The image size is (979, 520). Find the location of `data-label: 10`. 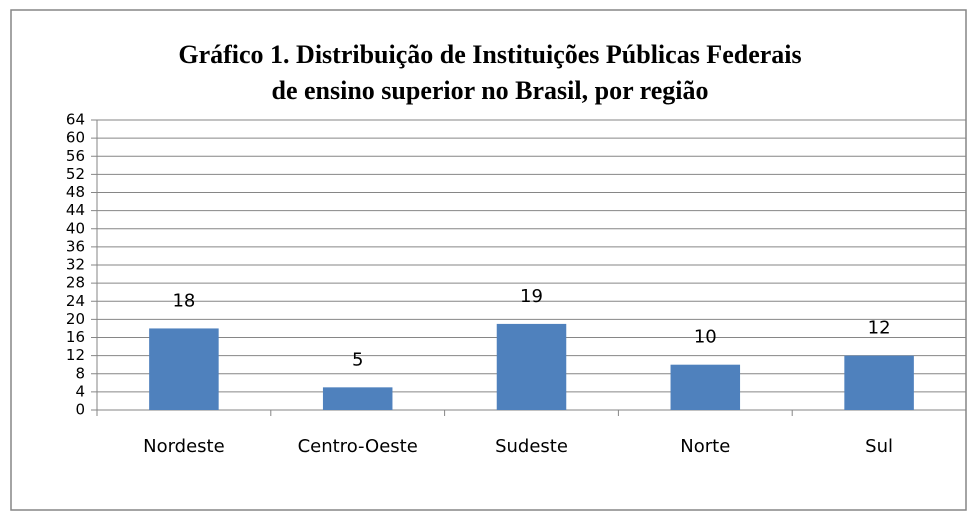

data-label: 10 is located at coordinates (705, 337).